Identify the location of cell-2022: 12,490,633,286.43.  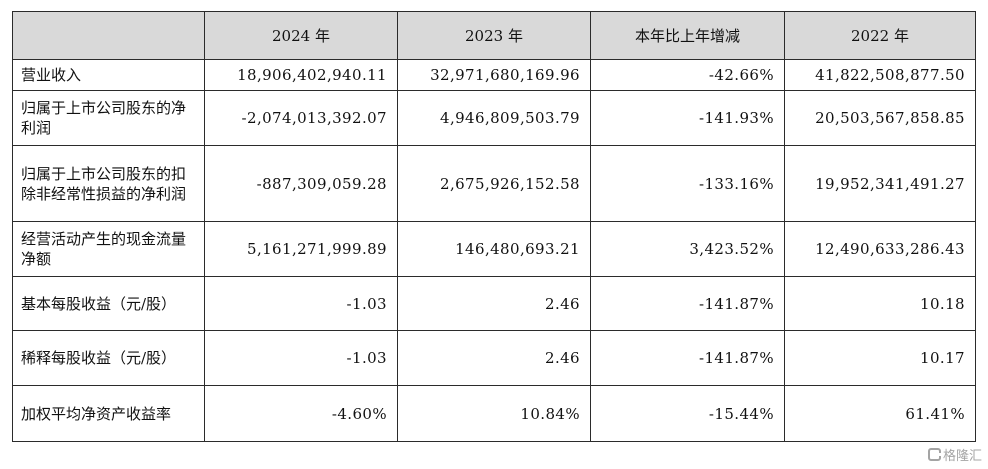
(880, 249).